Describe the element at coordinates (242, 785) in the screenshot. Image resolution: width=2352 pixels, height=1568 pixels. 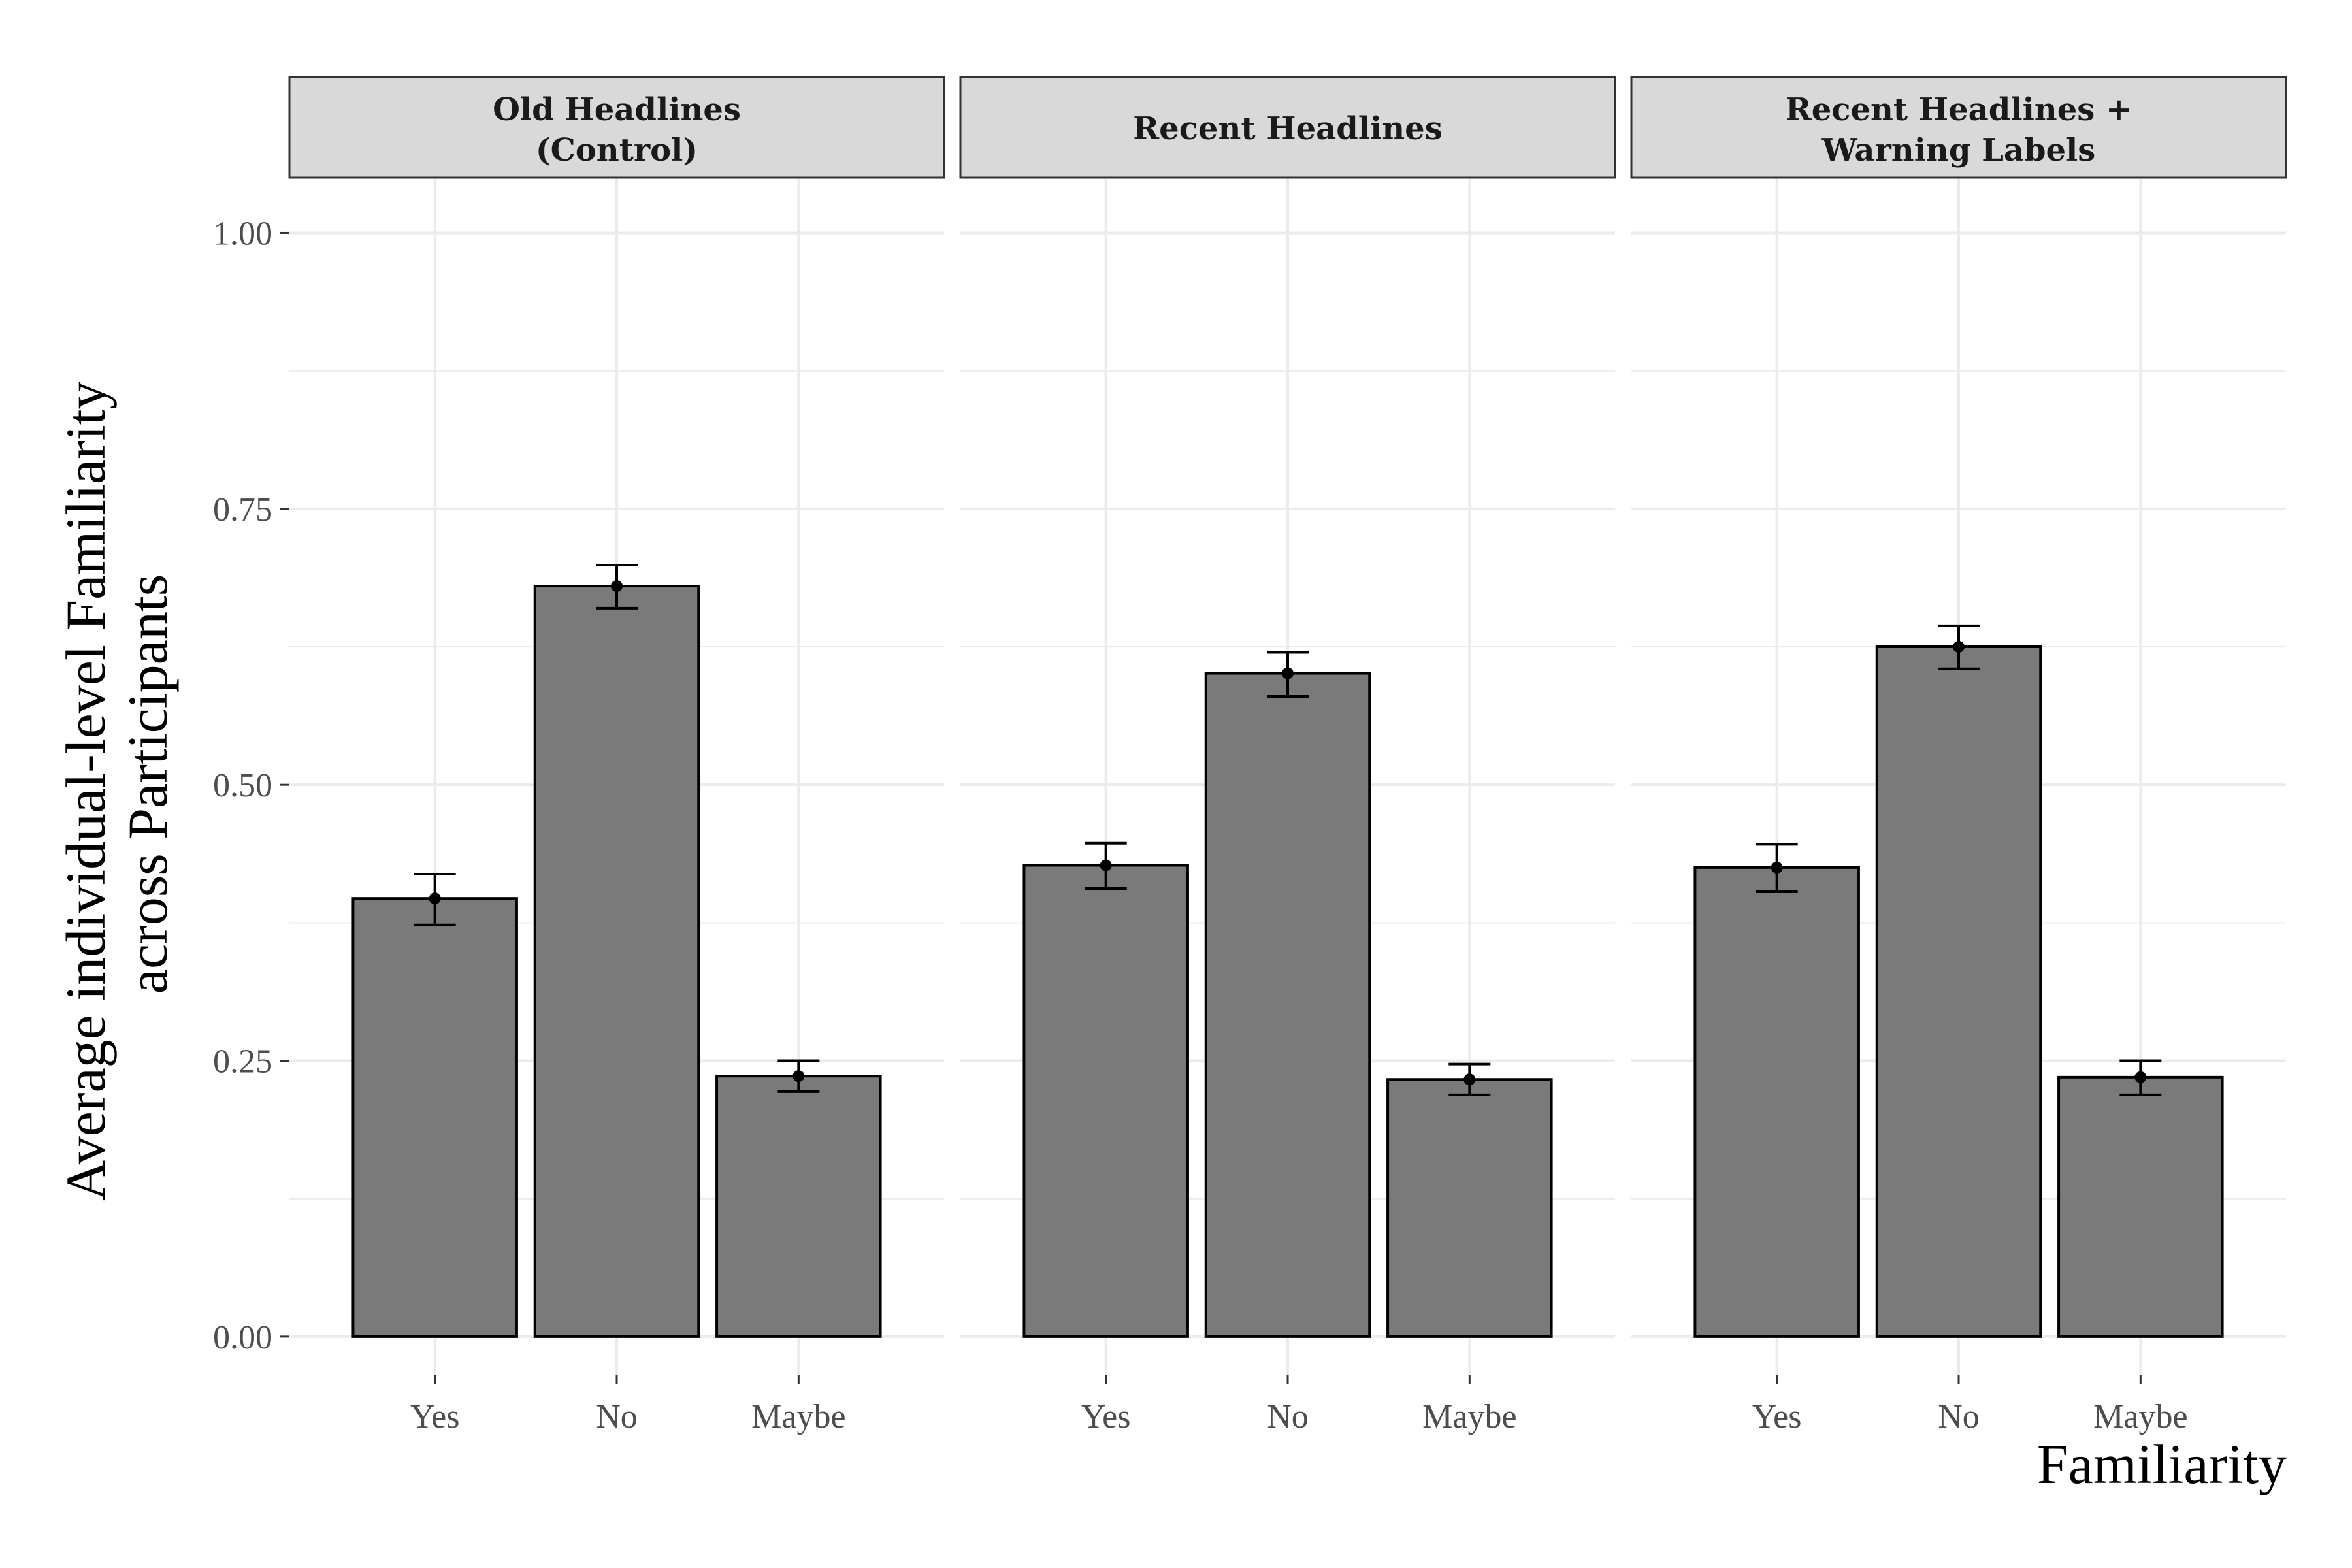
I see `y-tick-label: 0.50` at that location.